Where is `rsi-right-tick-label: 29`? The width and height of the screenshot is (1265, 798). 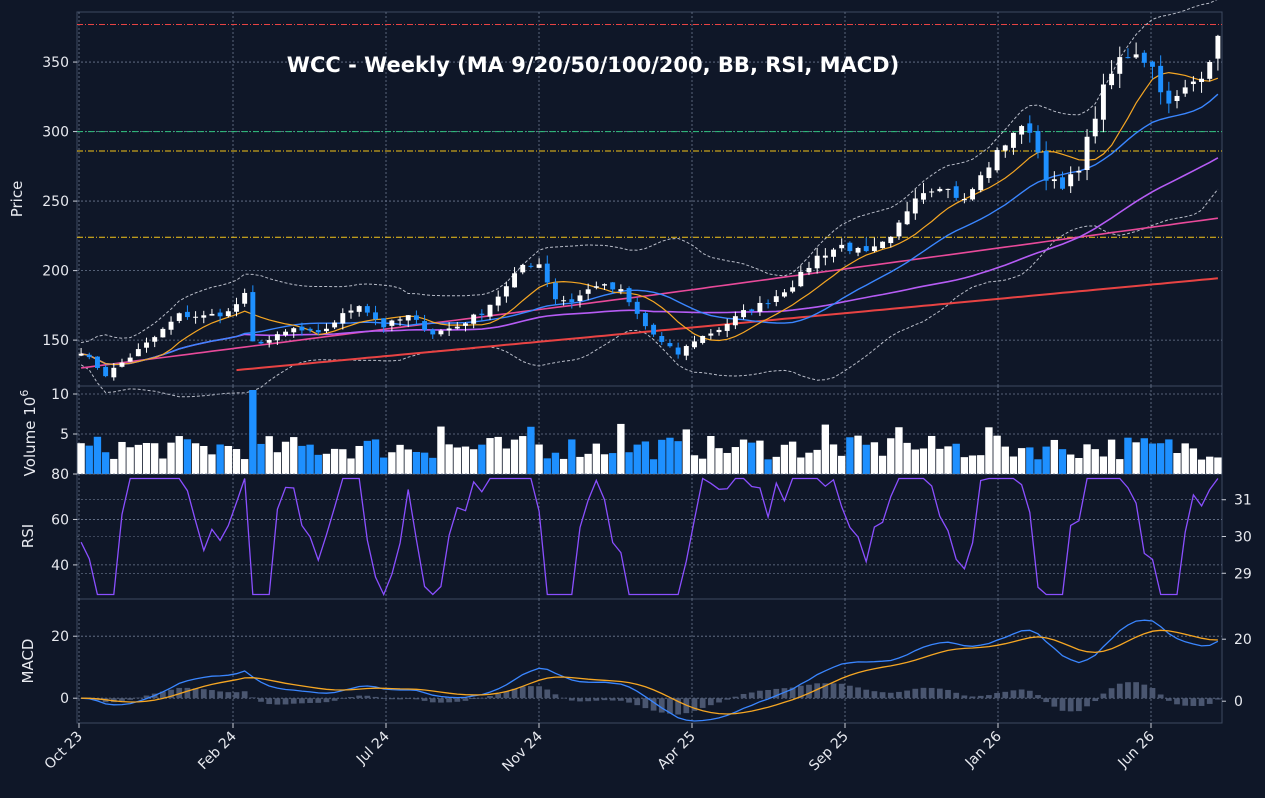
rsi-right-tick-label: 29 is located at coordinates (1243, 574).